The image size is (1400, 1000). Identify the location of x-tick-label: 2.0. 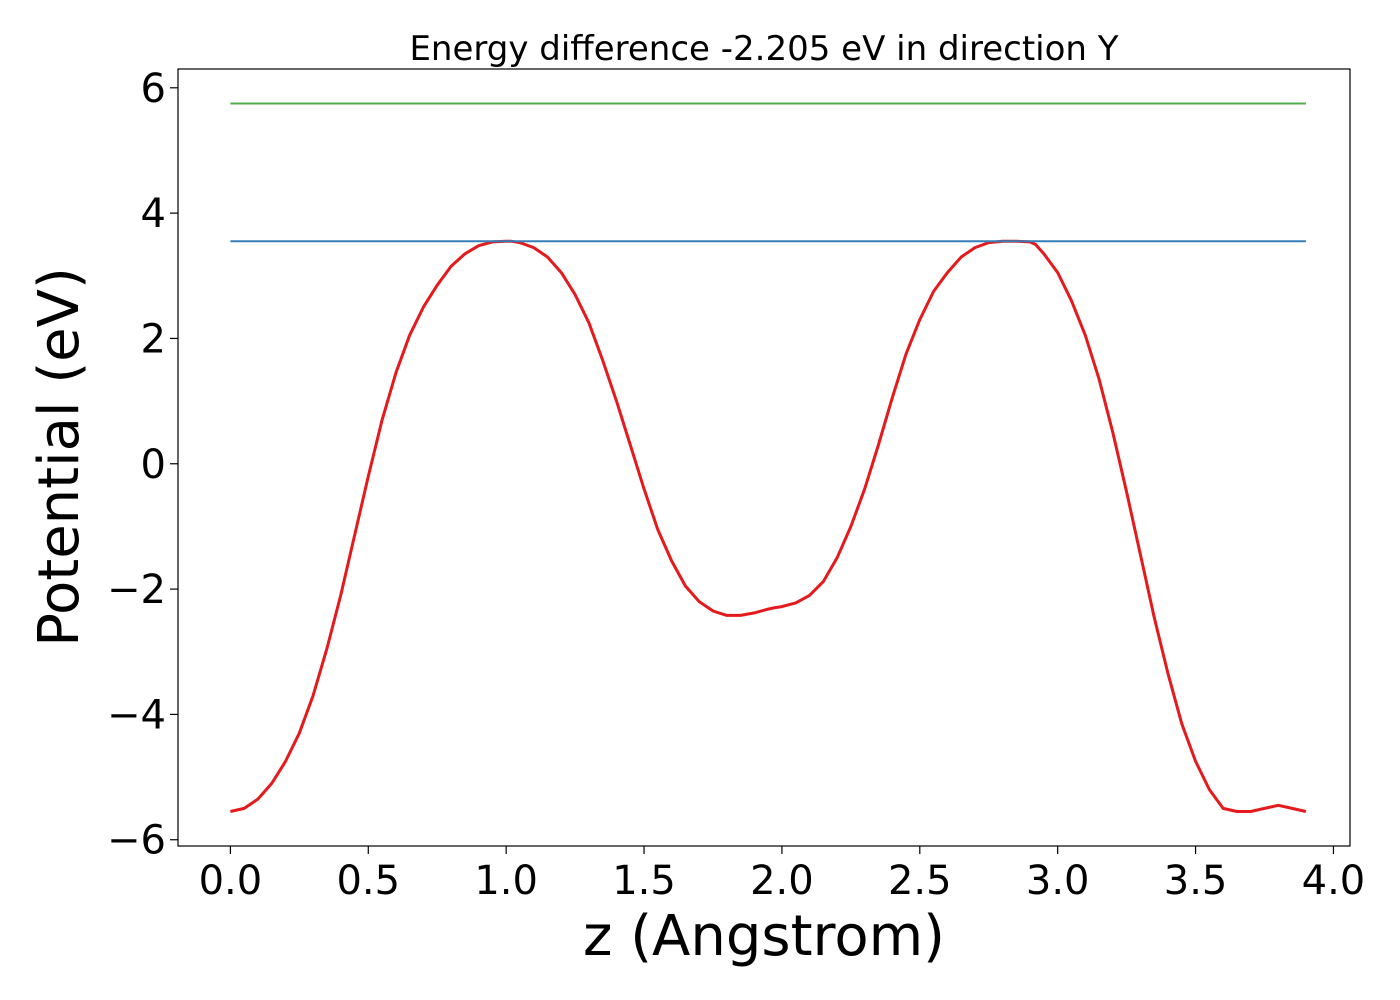
(782, 881).